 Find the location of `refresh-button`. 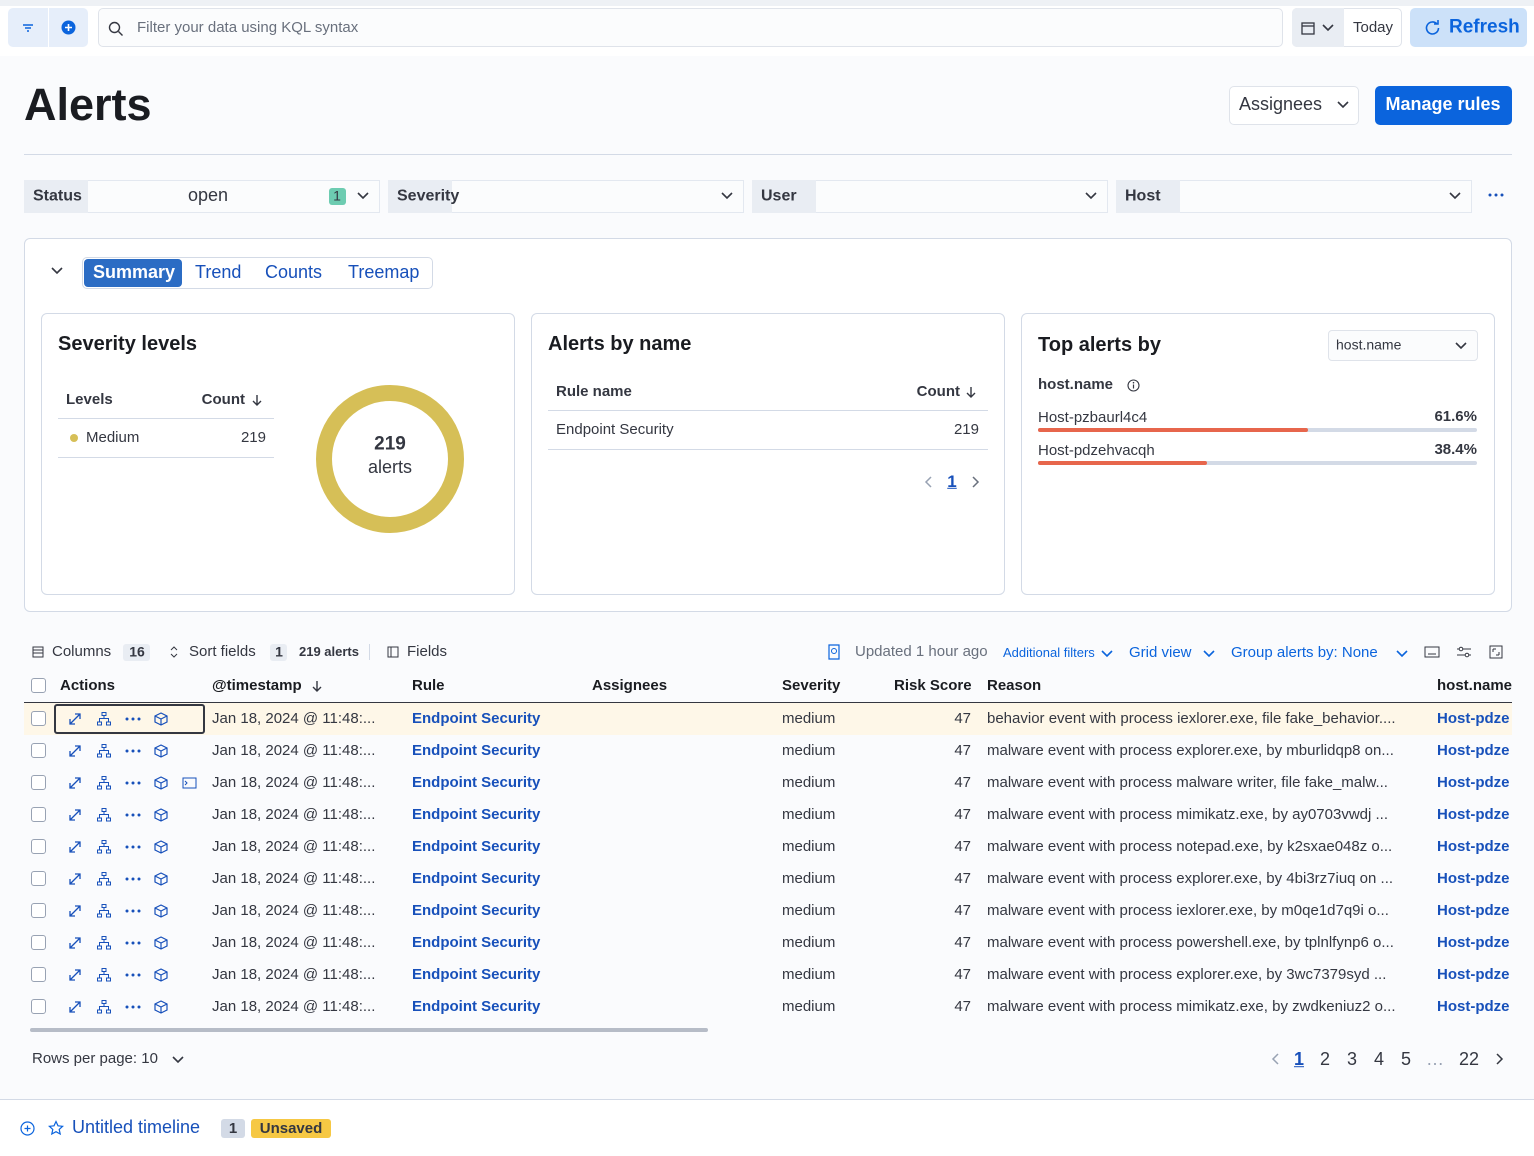

refresh-button is located at coordinates (1468, 27).